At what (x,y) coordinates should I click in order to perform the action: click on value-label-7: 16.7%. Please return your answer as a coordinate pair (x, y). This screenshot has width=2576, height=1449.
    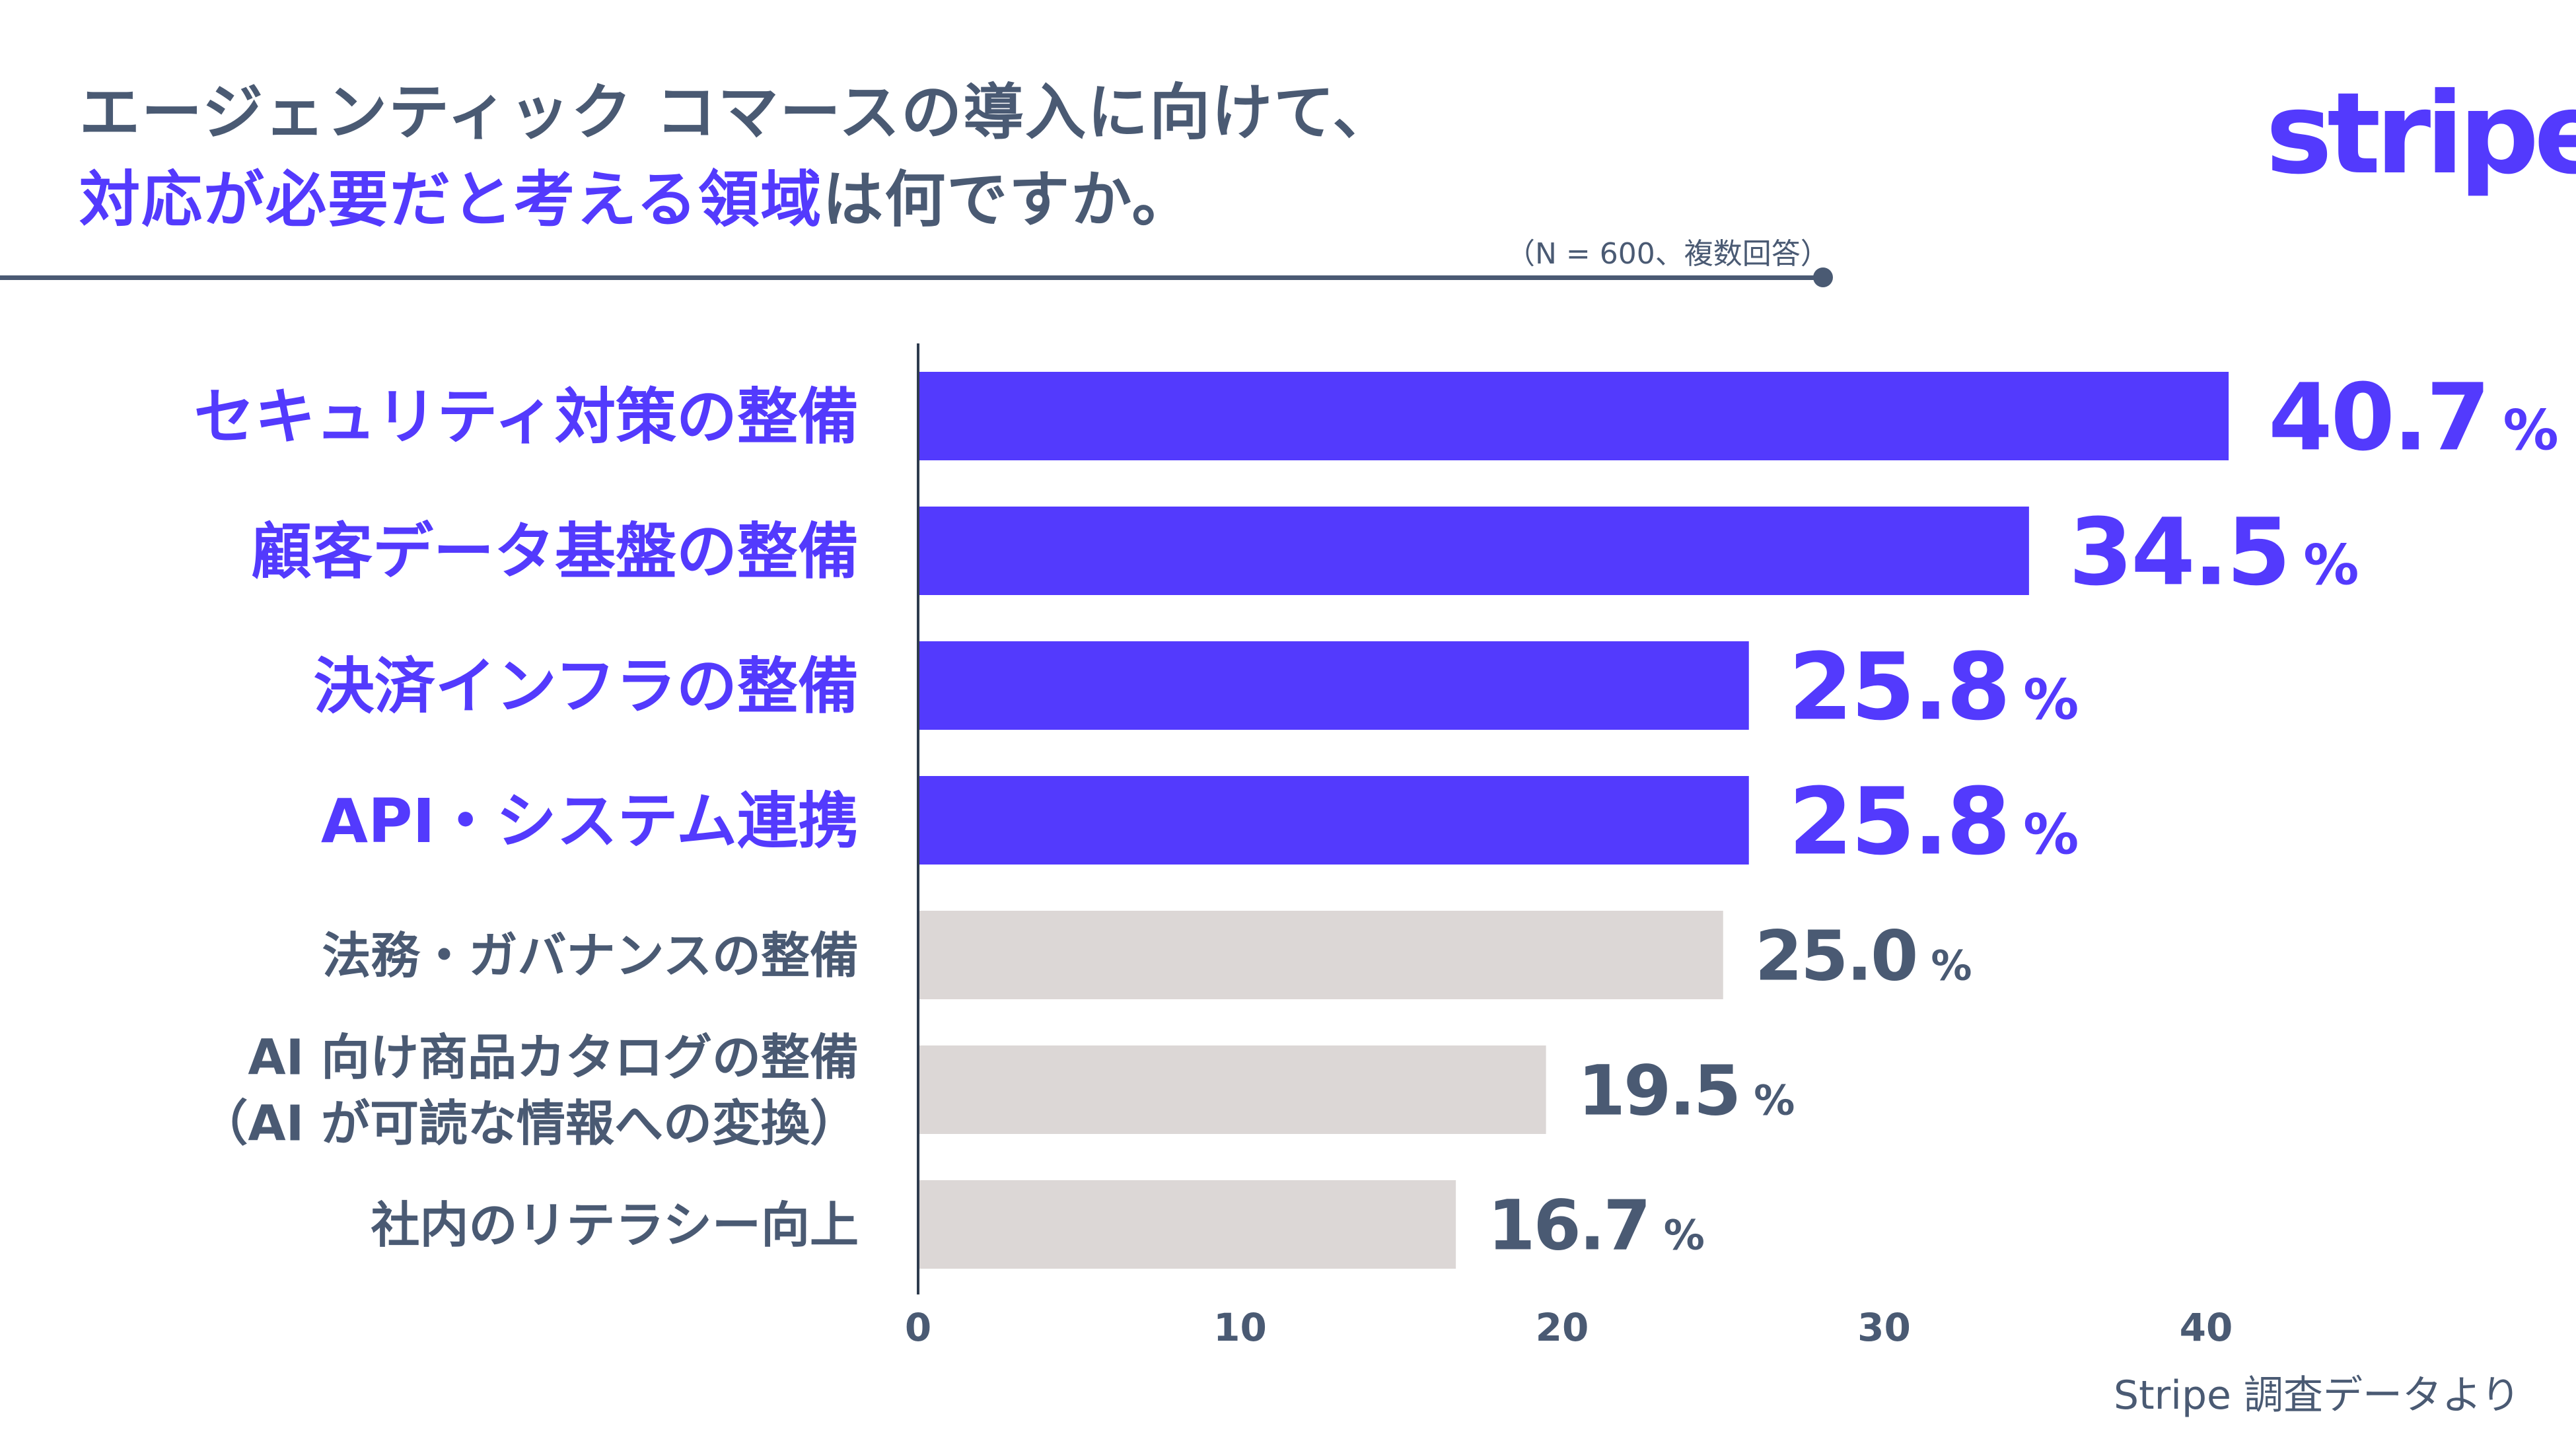
    Looking at the image, I should click on (1596, 1225).